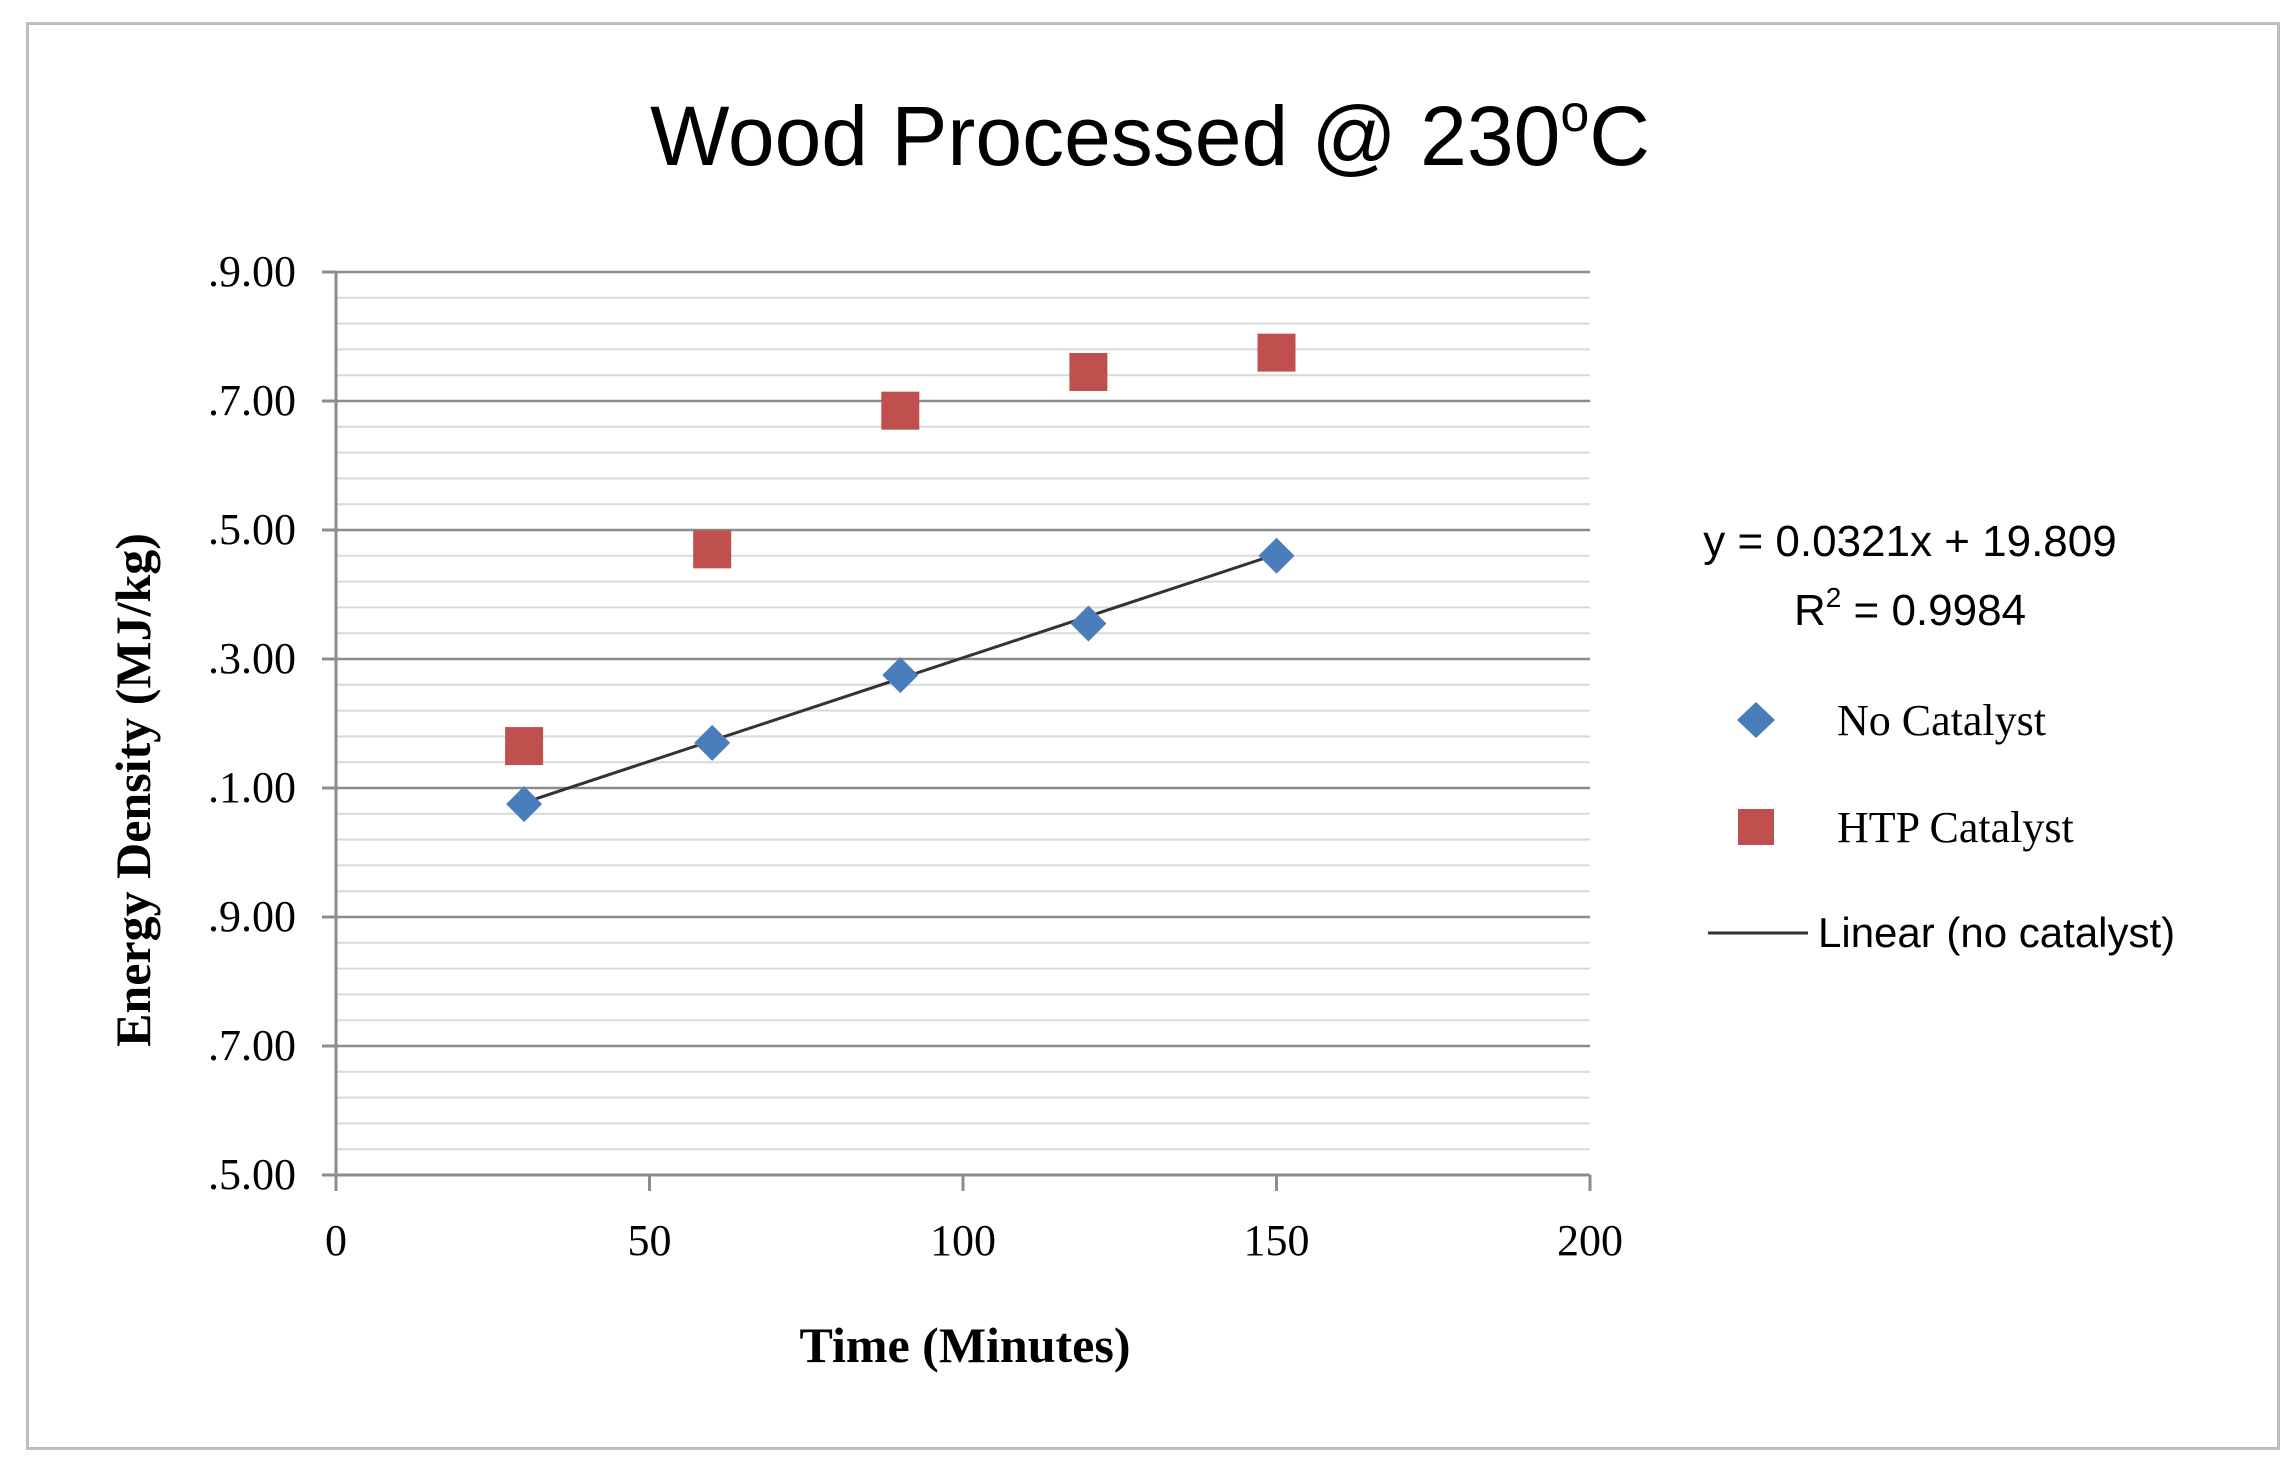 This screenshot has height=1467, width=2290. Describe the element at coordinates (1909, 576) in the screenshot. I see `trendline-equation: y = 0.0321x + 19.809 R2 = 0.9984` at that location.